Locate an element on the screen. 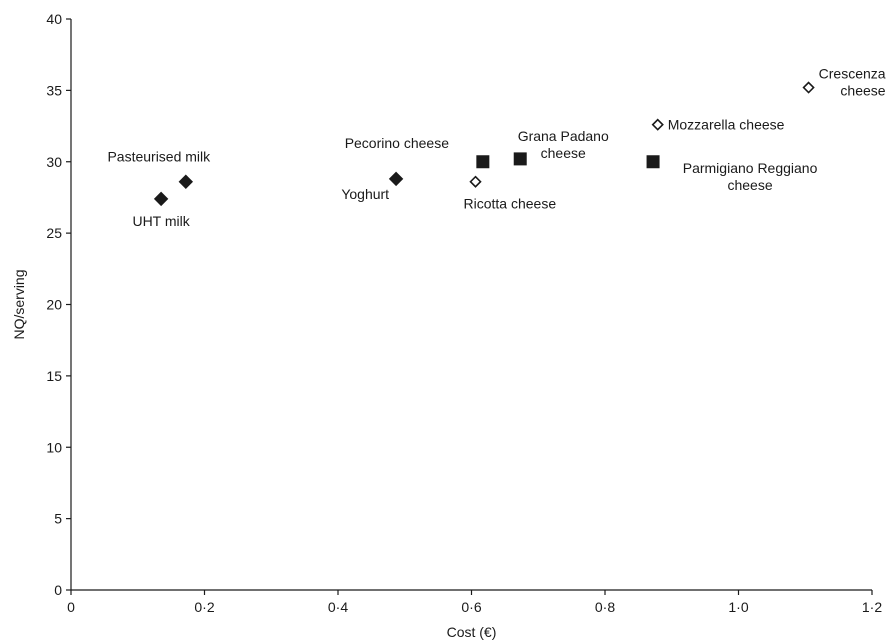 Image resolution: width=891 pixels, height=640 pixels. marker-grana-padano-cheese is located at coordinates (520, 158).